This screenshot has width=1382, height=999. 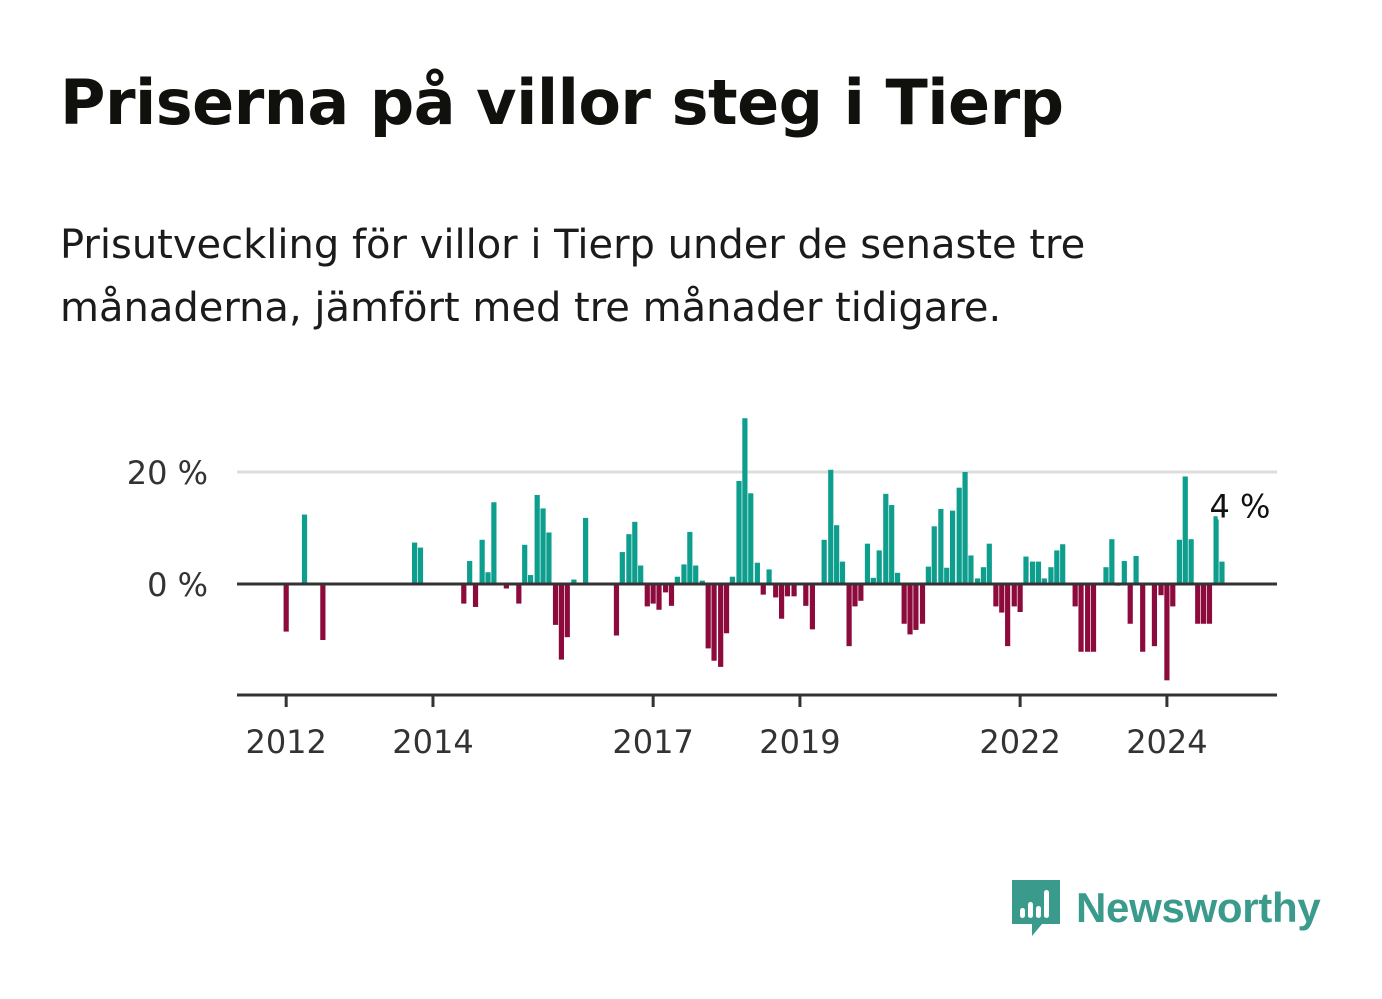 I want to click on x-tick-label: 2014, so click(x=432, y=742).